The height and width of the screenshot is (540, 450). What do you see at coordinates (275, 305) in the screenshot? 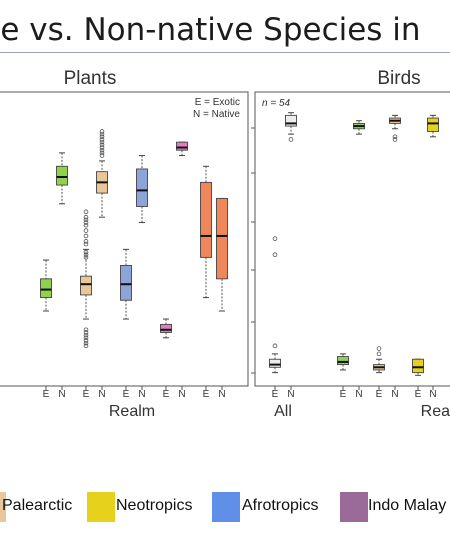
I see `box-e-all` at bounding box center [275, 305].